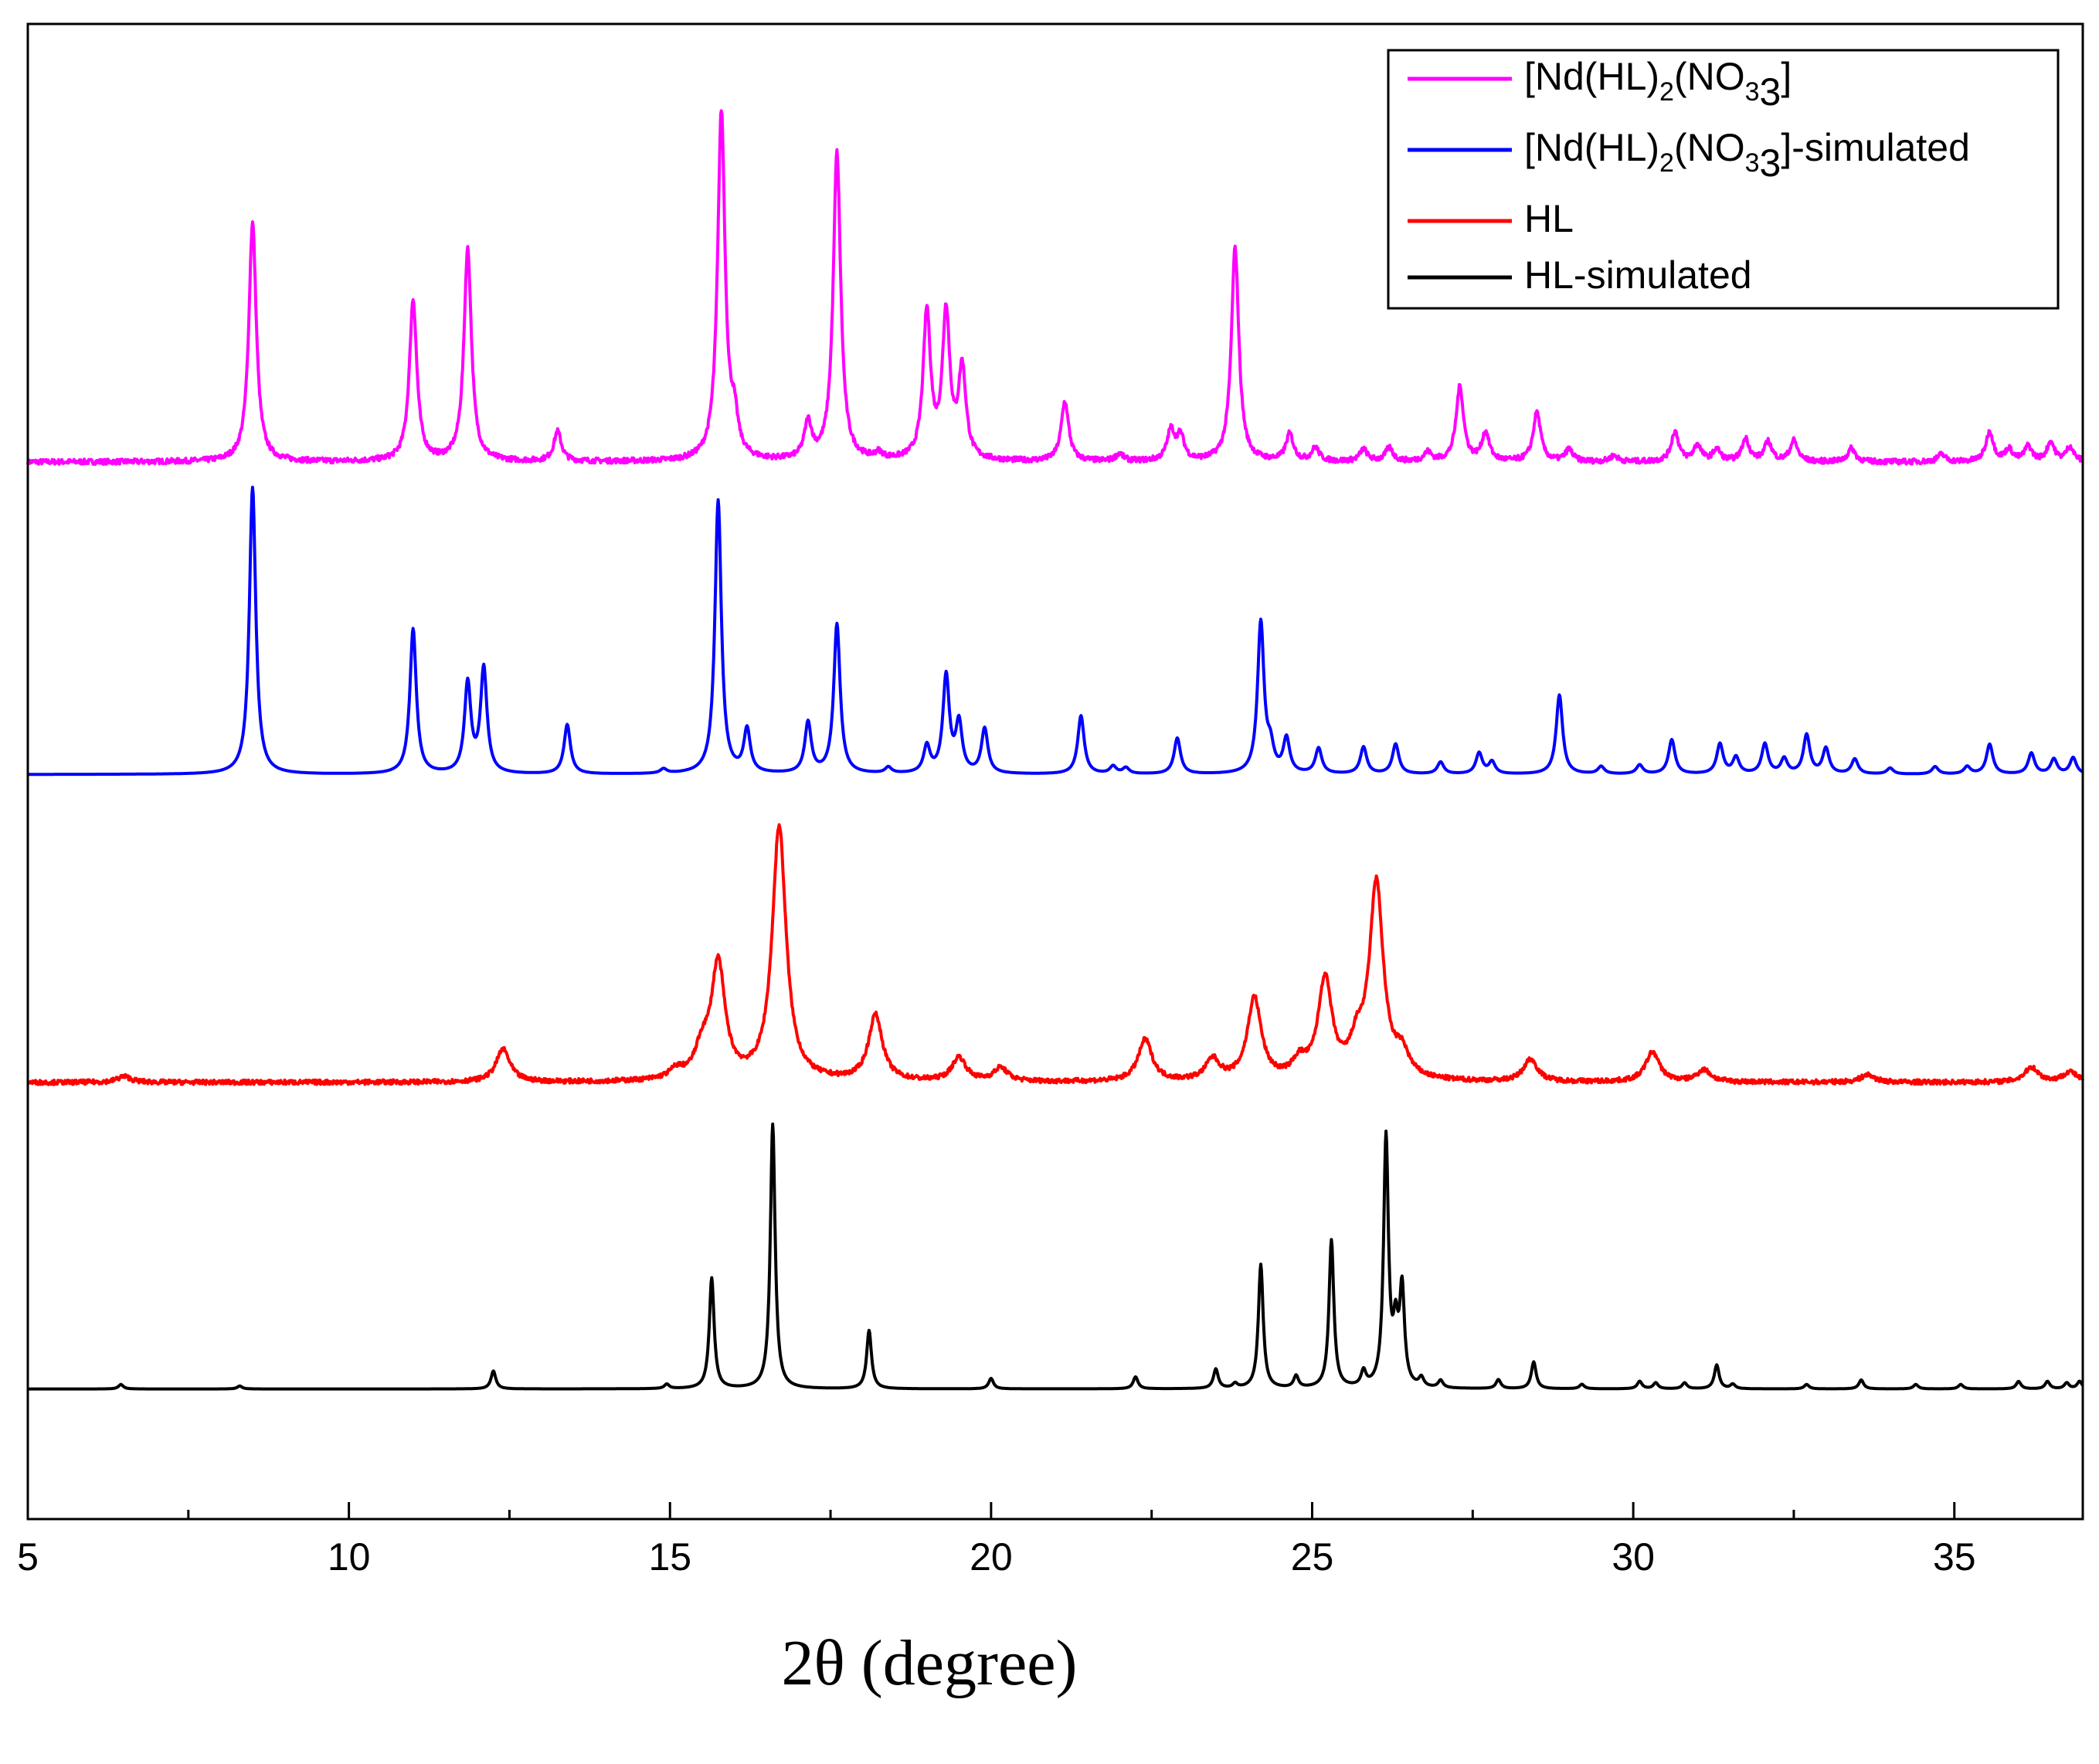 The height and width of the screenshot is (1764, 2099). I want to click on legend-label-2: HL, so click(1549, 218).